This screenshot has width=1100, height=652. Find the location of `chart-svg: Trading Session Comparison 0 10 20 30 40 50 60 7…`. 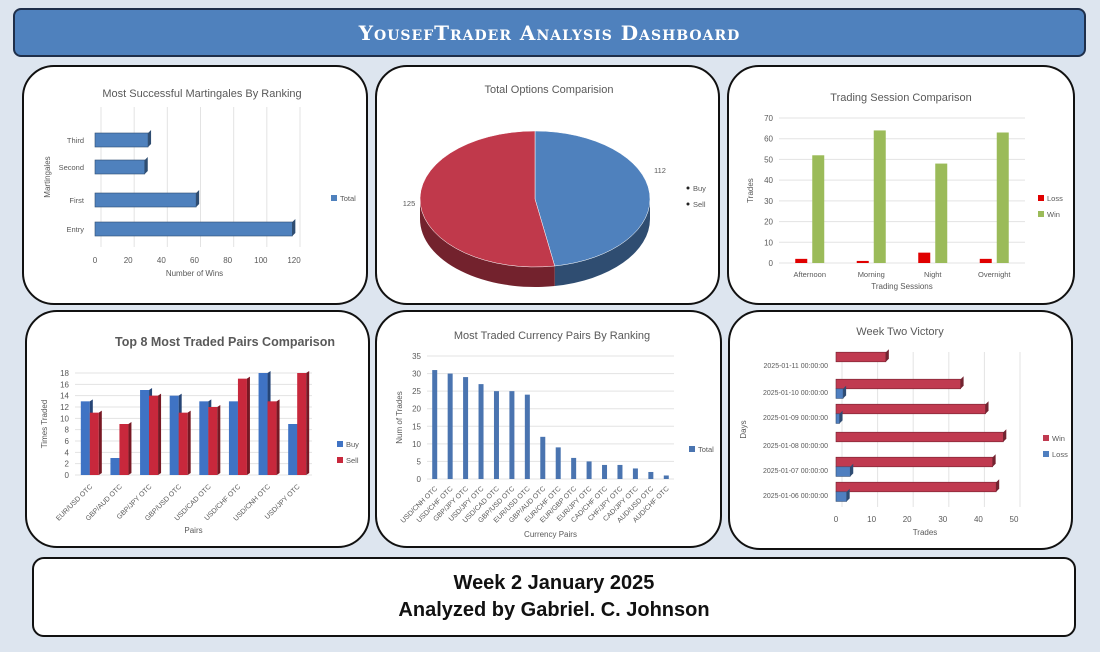

chart-svg: Trading Session Comparison 0 10 20 30 40 50 60 7… is located at coordinates (904, 191).